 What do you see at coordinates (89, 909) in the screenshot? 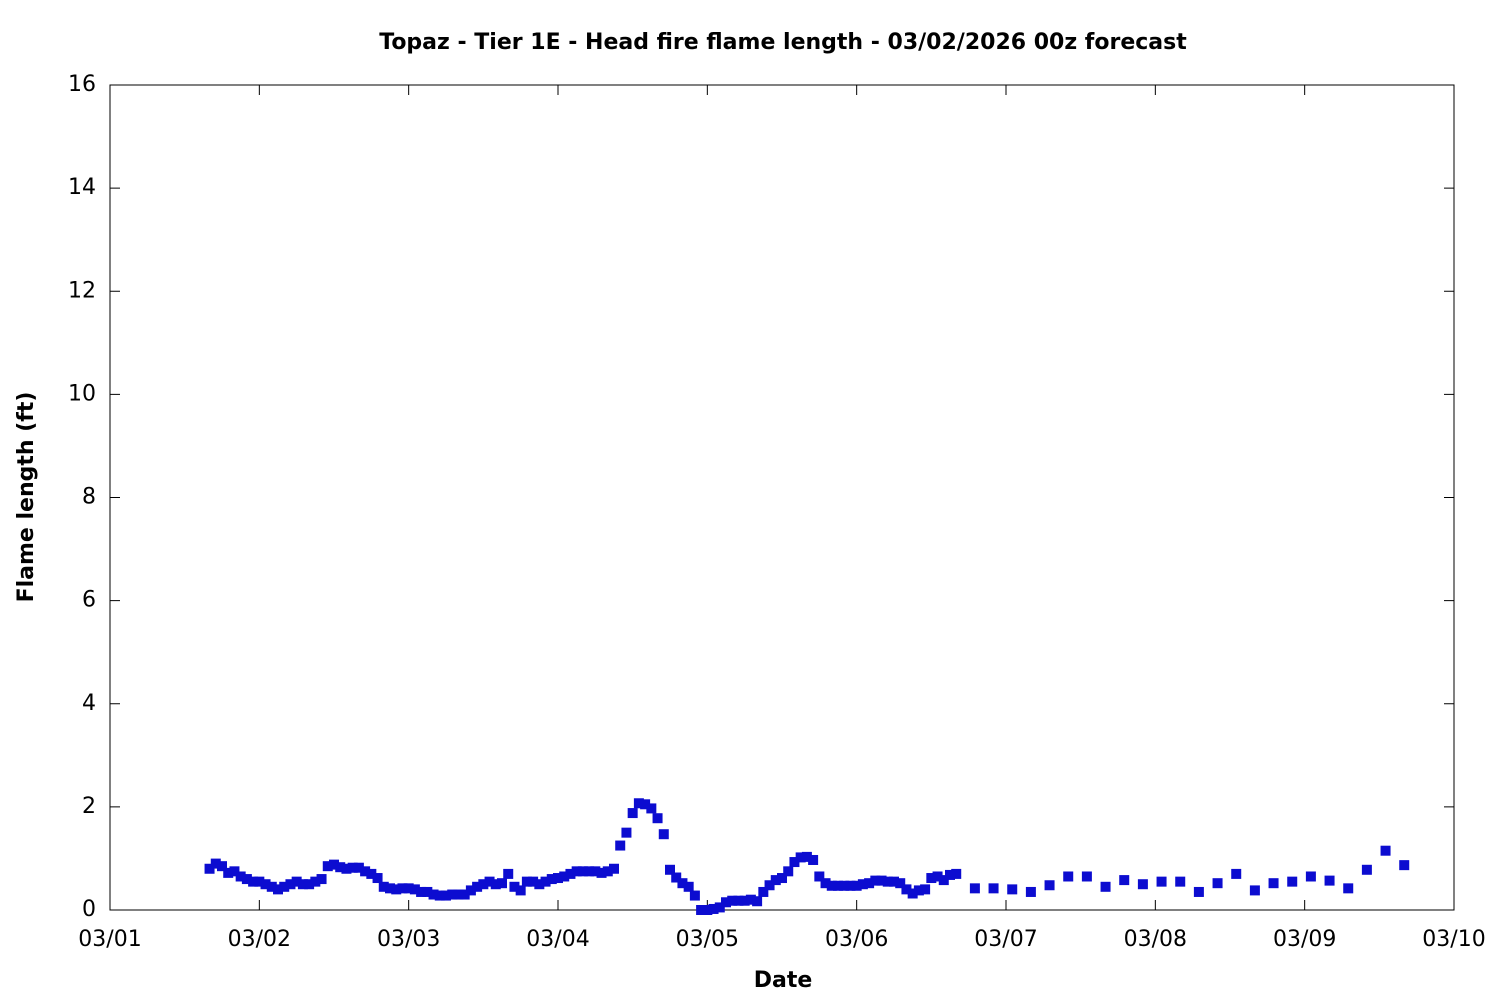
I see `y-tick-label: 0` at bounding box center [89, 909].